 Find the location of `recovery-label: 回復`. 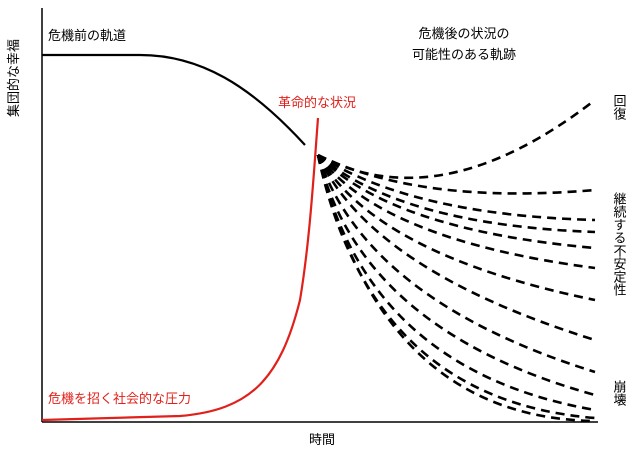

recovery-label: 回復 is located at coordinates (619, 107).